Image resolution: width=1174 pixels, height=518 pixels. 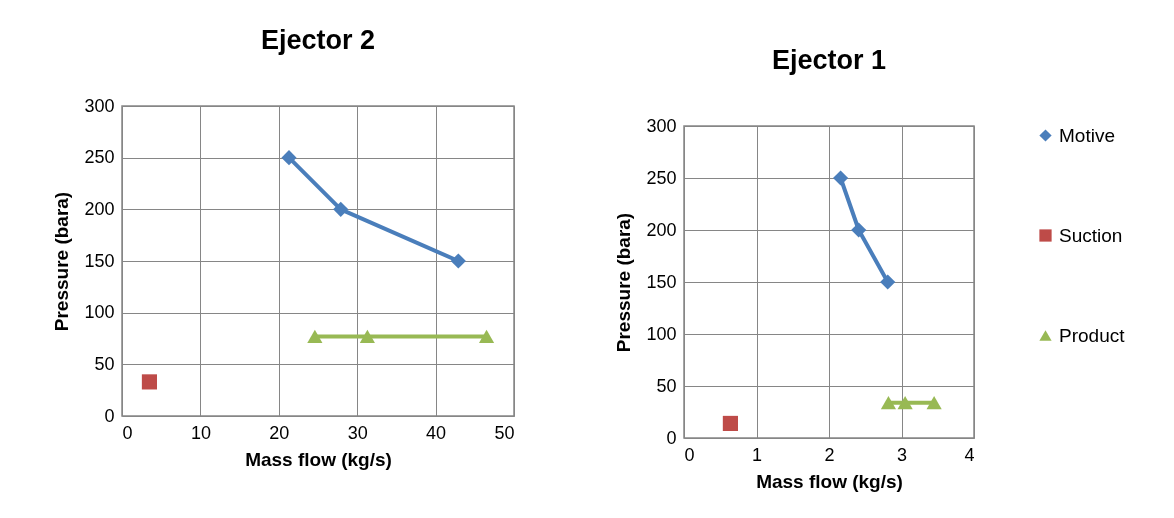 I want to click on x-tick-label: 2, so click(x=829, y=454).